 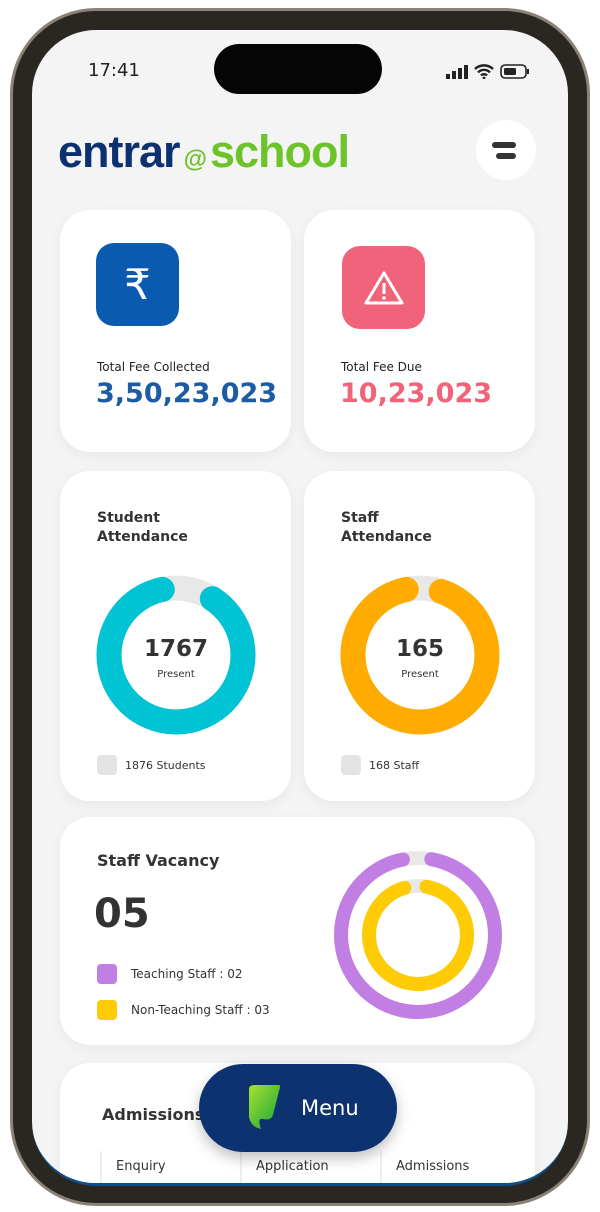 What do you see at coordinates (506, 150) in the screenshot?
I see `hamburger-menu-button` at bounding box center [506, 150].